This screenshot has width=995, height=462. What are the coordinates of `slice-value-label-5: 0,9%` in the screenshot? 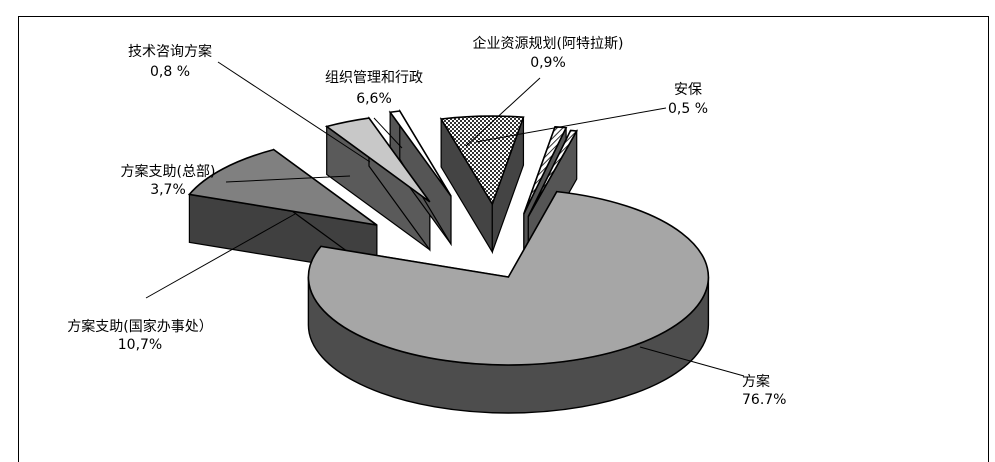 It's located at (548, 63).